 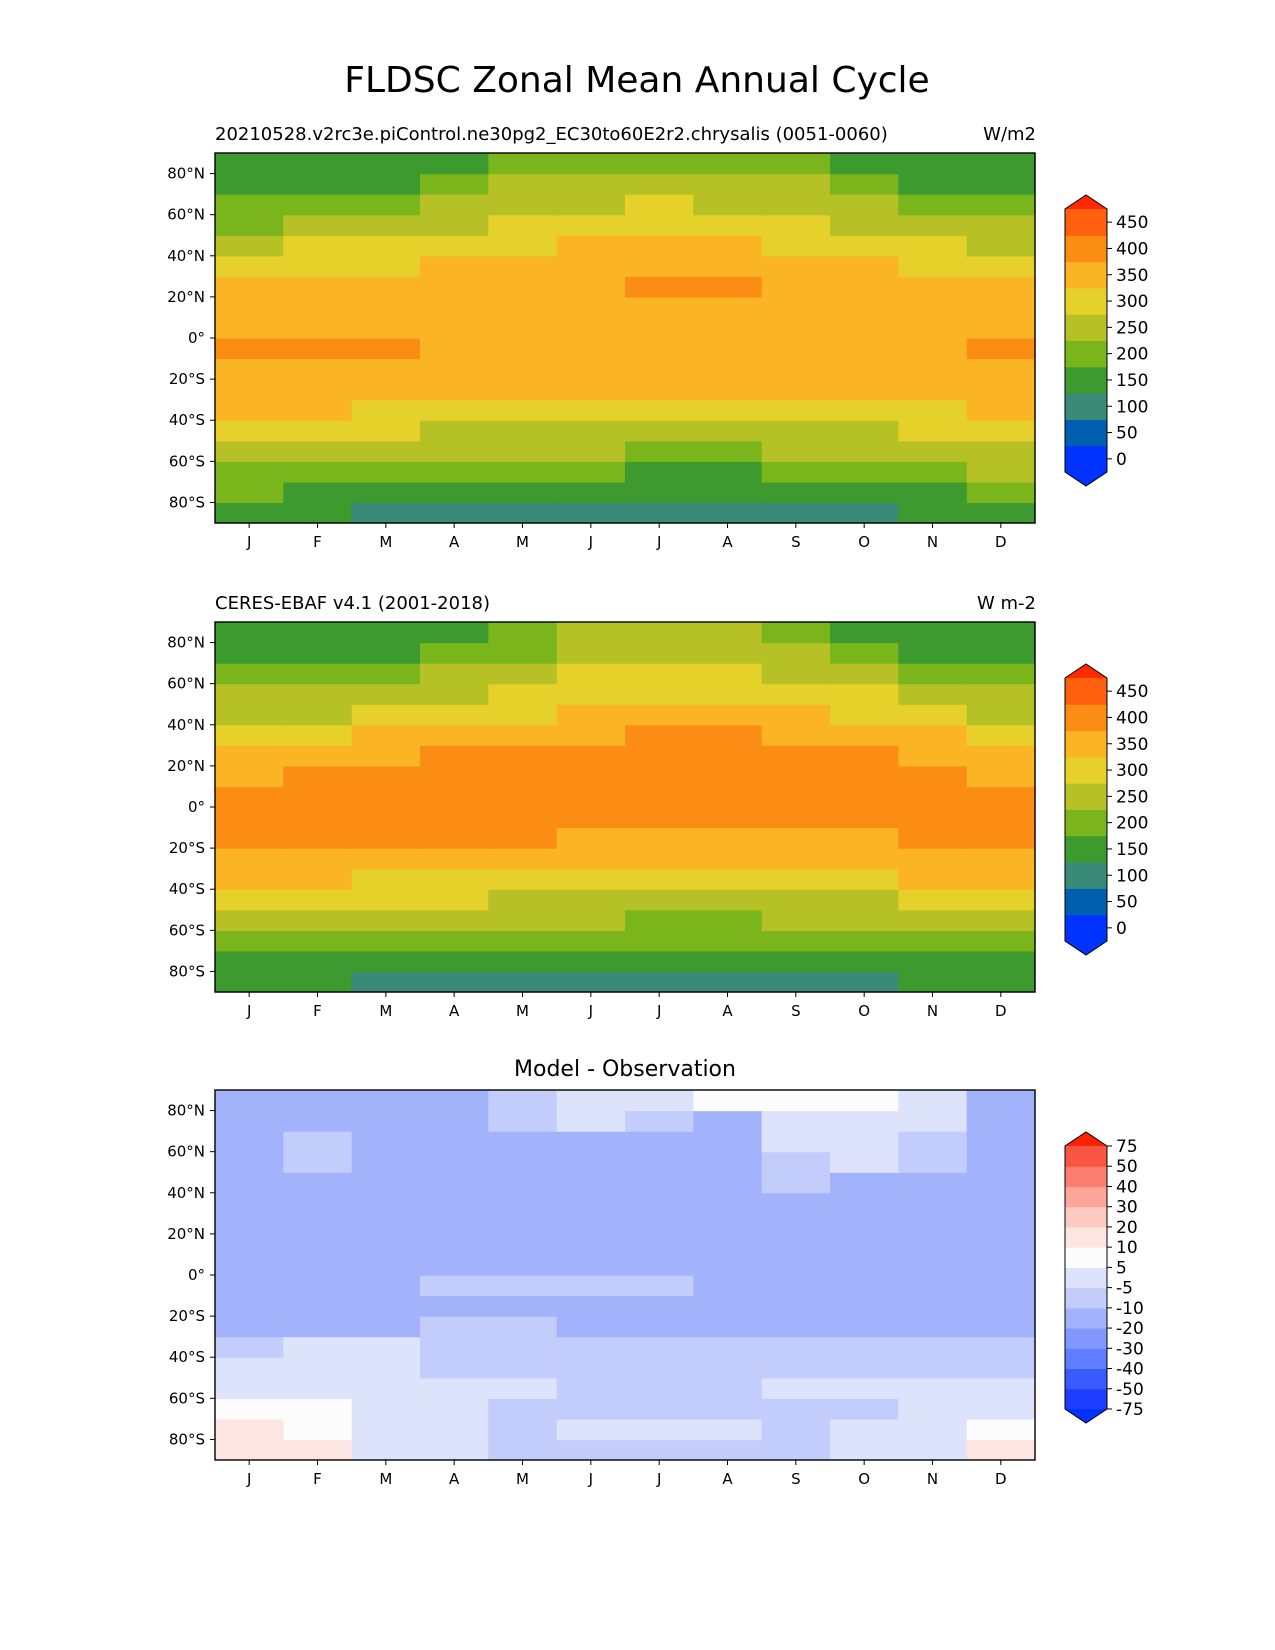 I want to click on colorbar-tick-label: -10, so click(x=1130, y=1309).